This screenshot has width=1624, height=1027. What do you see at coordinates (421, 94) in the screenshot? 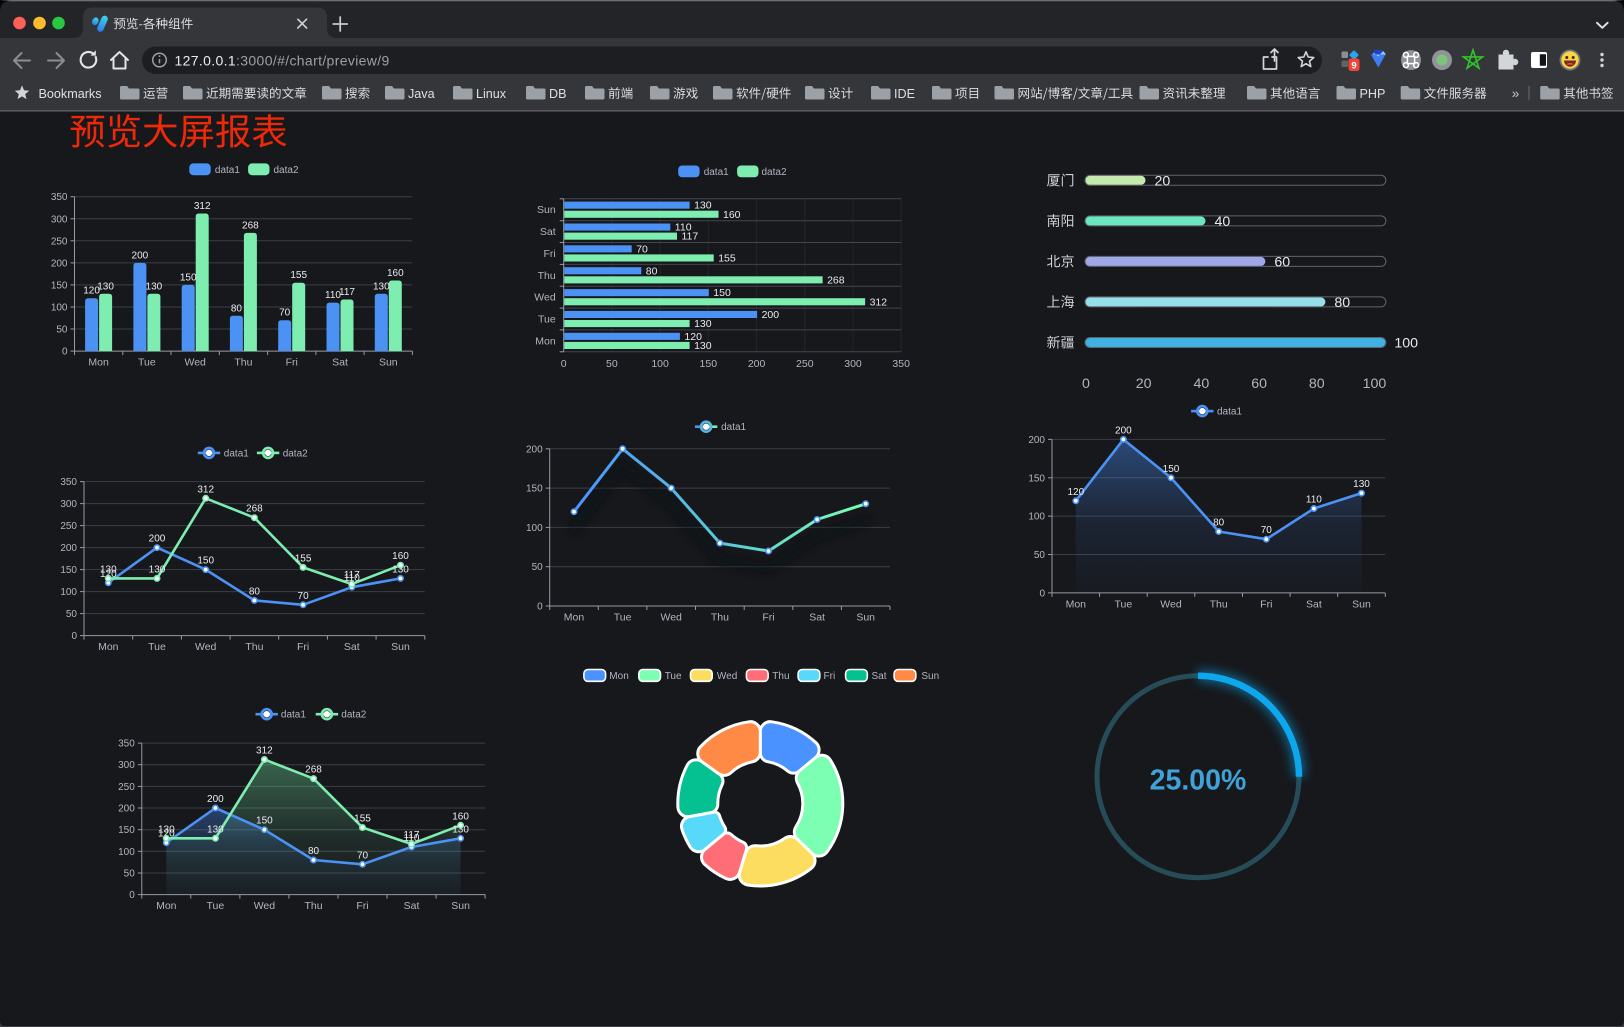
I see `svg-text: Java` at bounding box center [421, 94].